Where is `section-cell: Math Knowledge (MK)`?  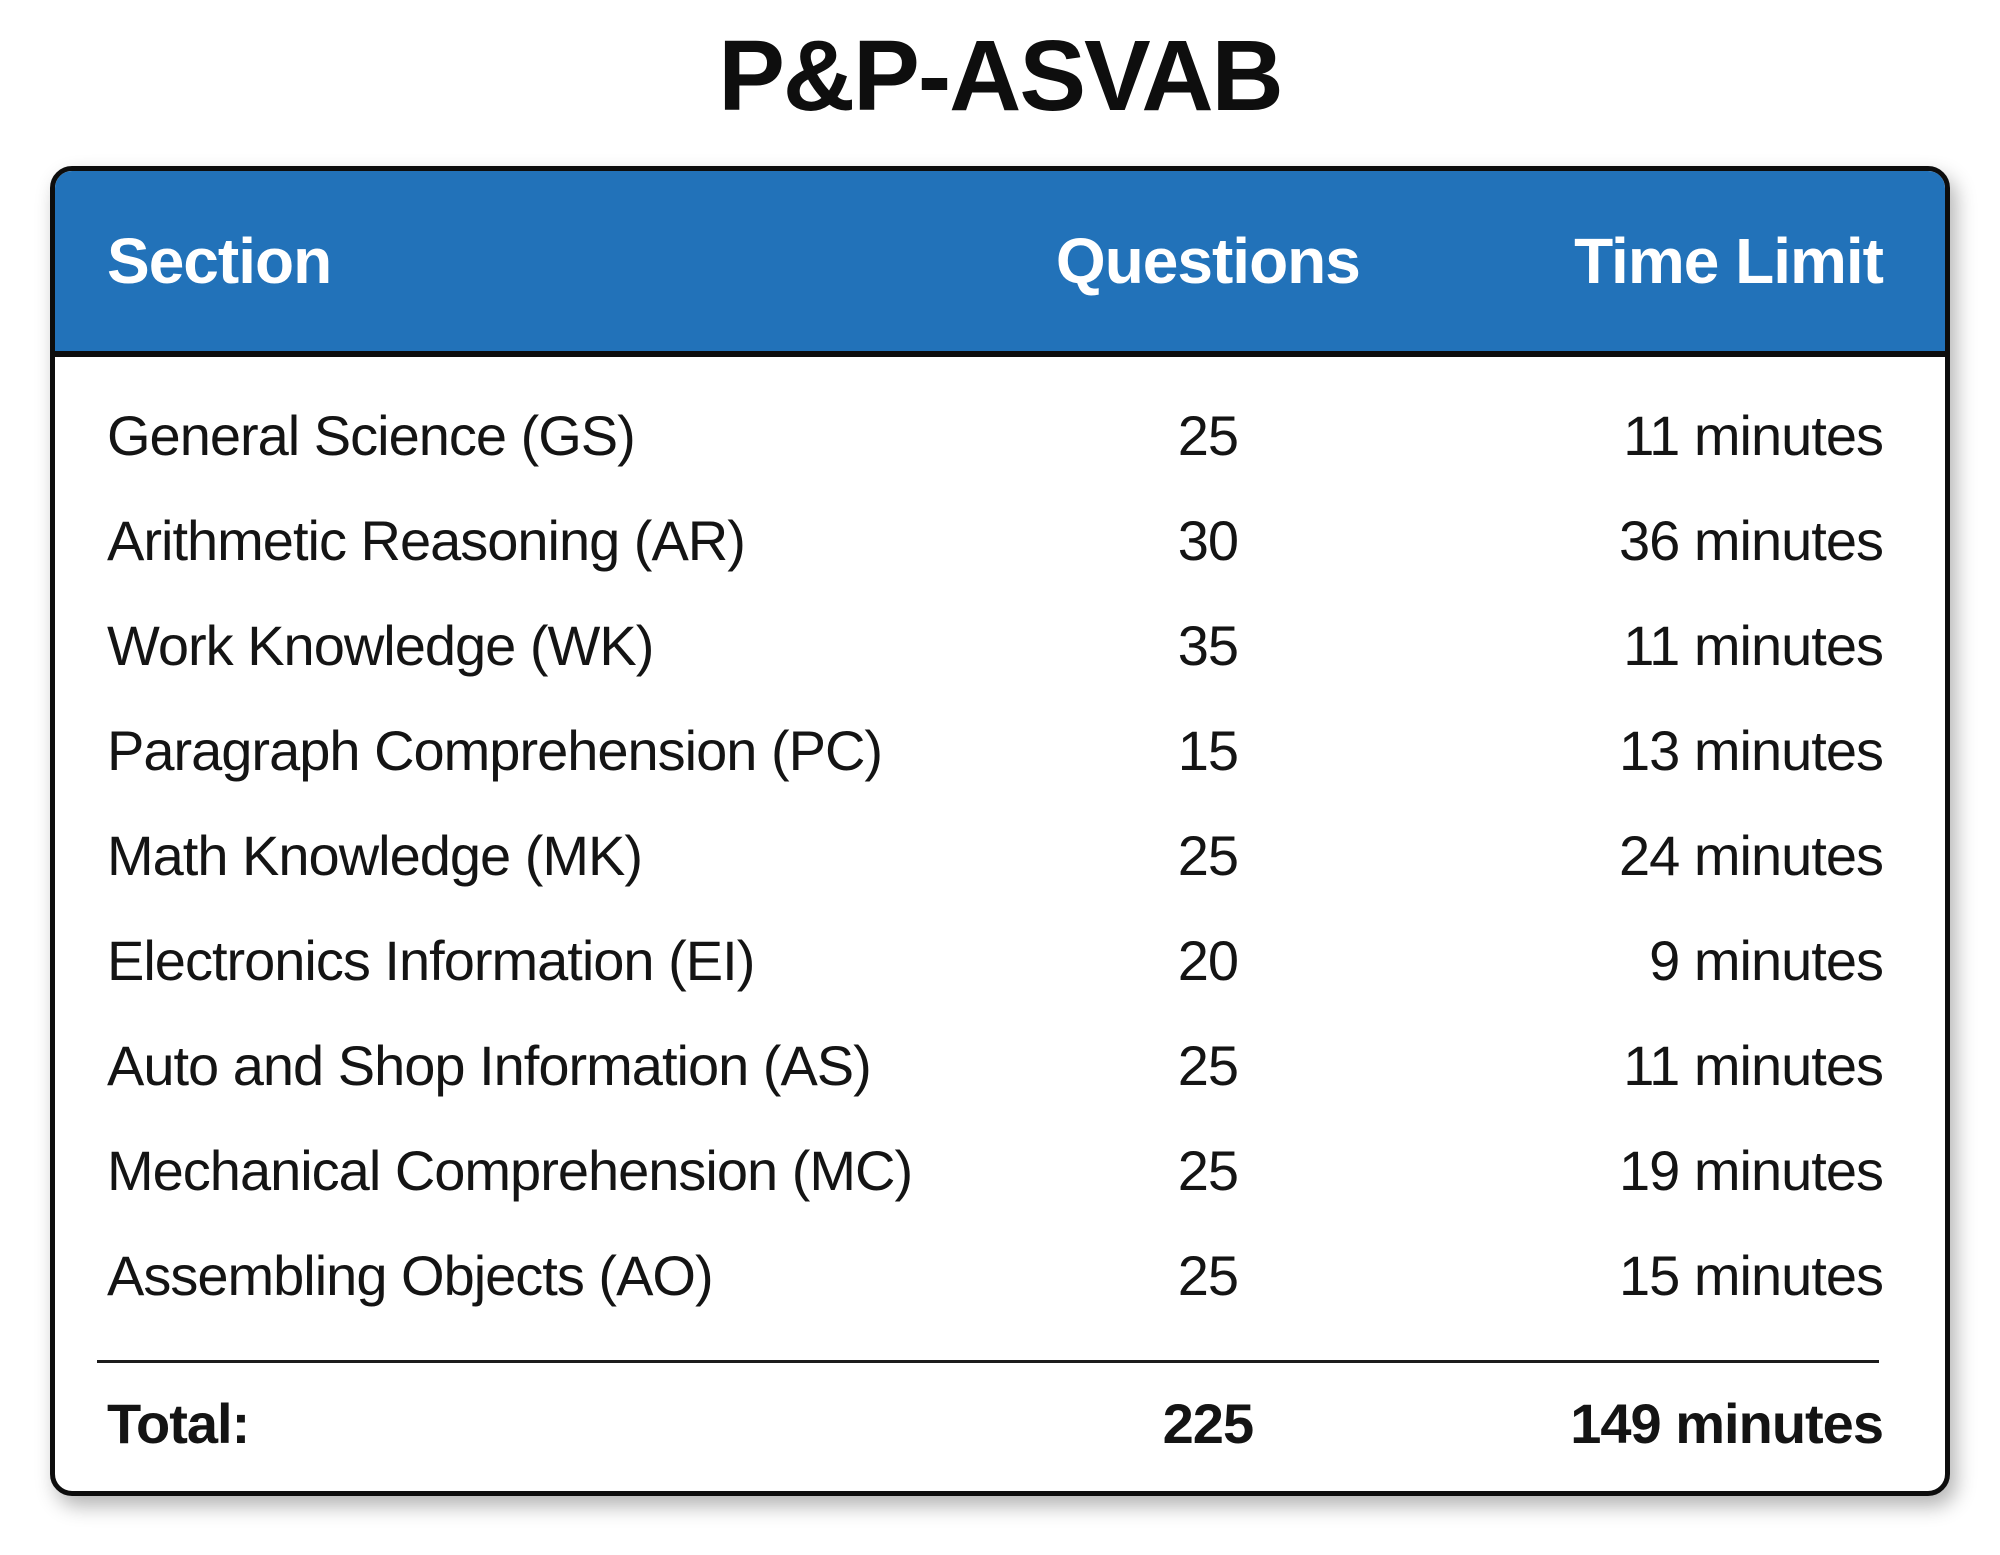
section-cell: Math Knowledge (MK) is located at coordinates (375, 855).